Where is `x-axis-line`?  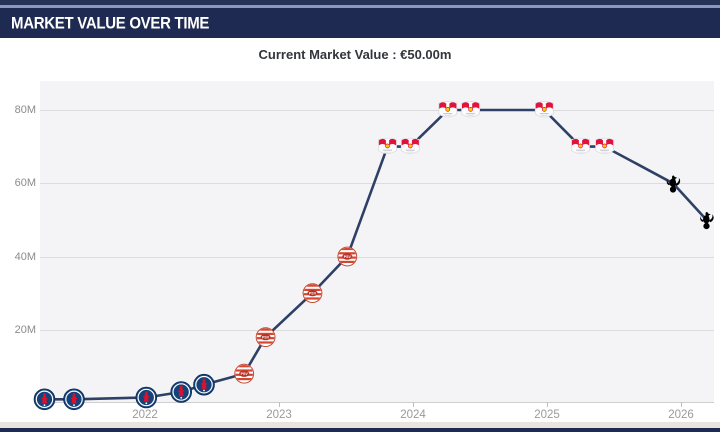
x-axis-line is located at coordinates (377, 402).